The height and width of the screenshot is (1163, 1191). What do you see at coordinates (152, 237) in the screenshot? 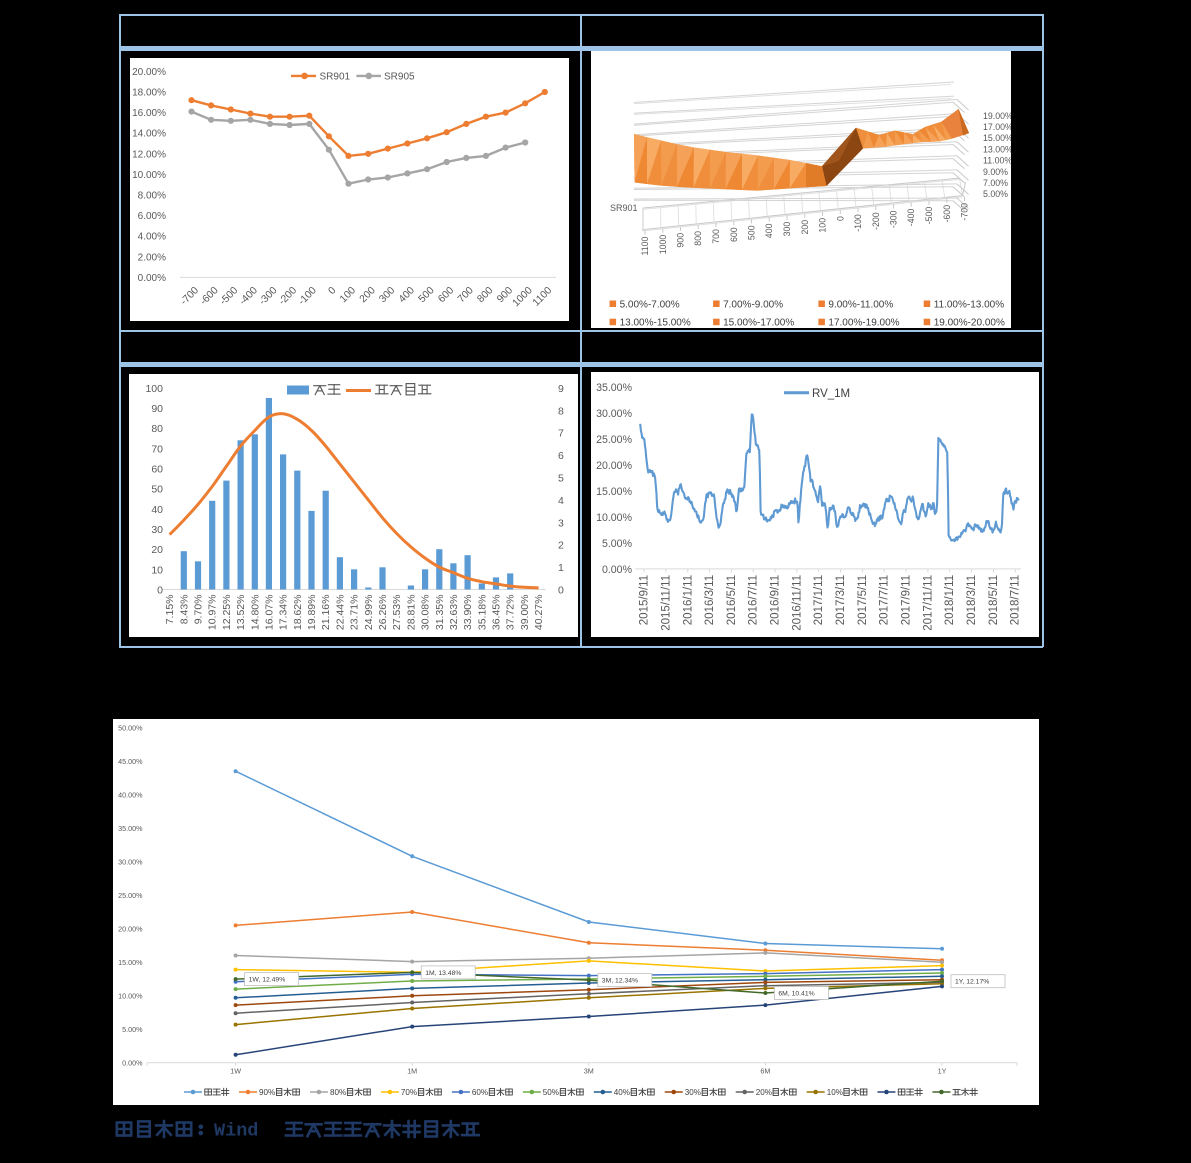
I see `svg-text: 4.00%` at bounding box center [152, 237].